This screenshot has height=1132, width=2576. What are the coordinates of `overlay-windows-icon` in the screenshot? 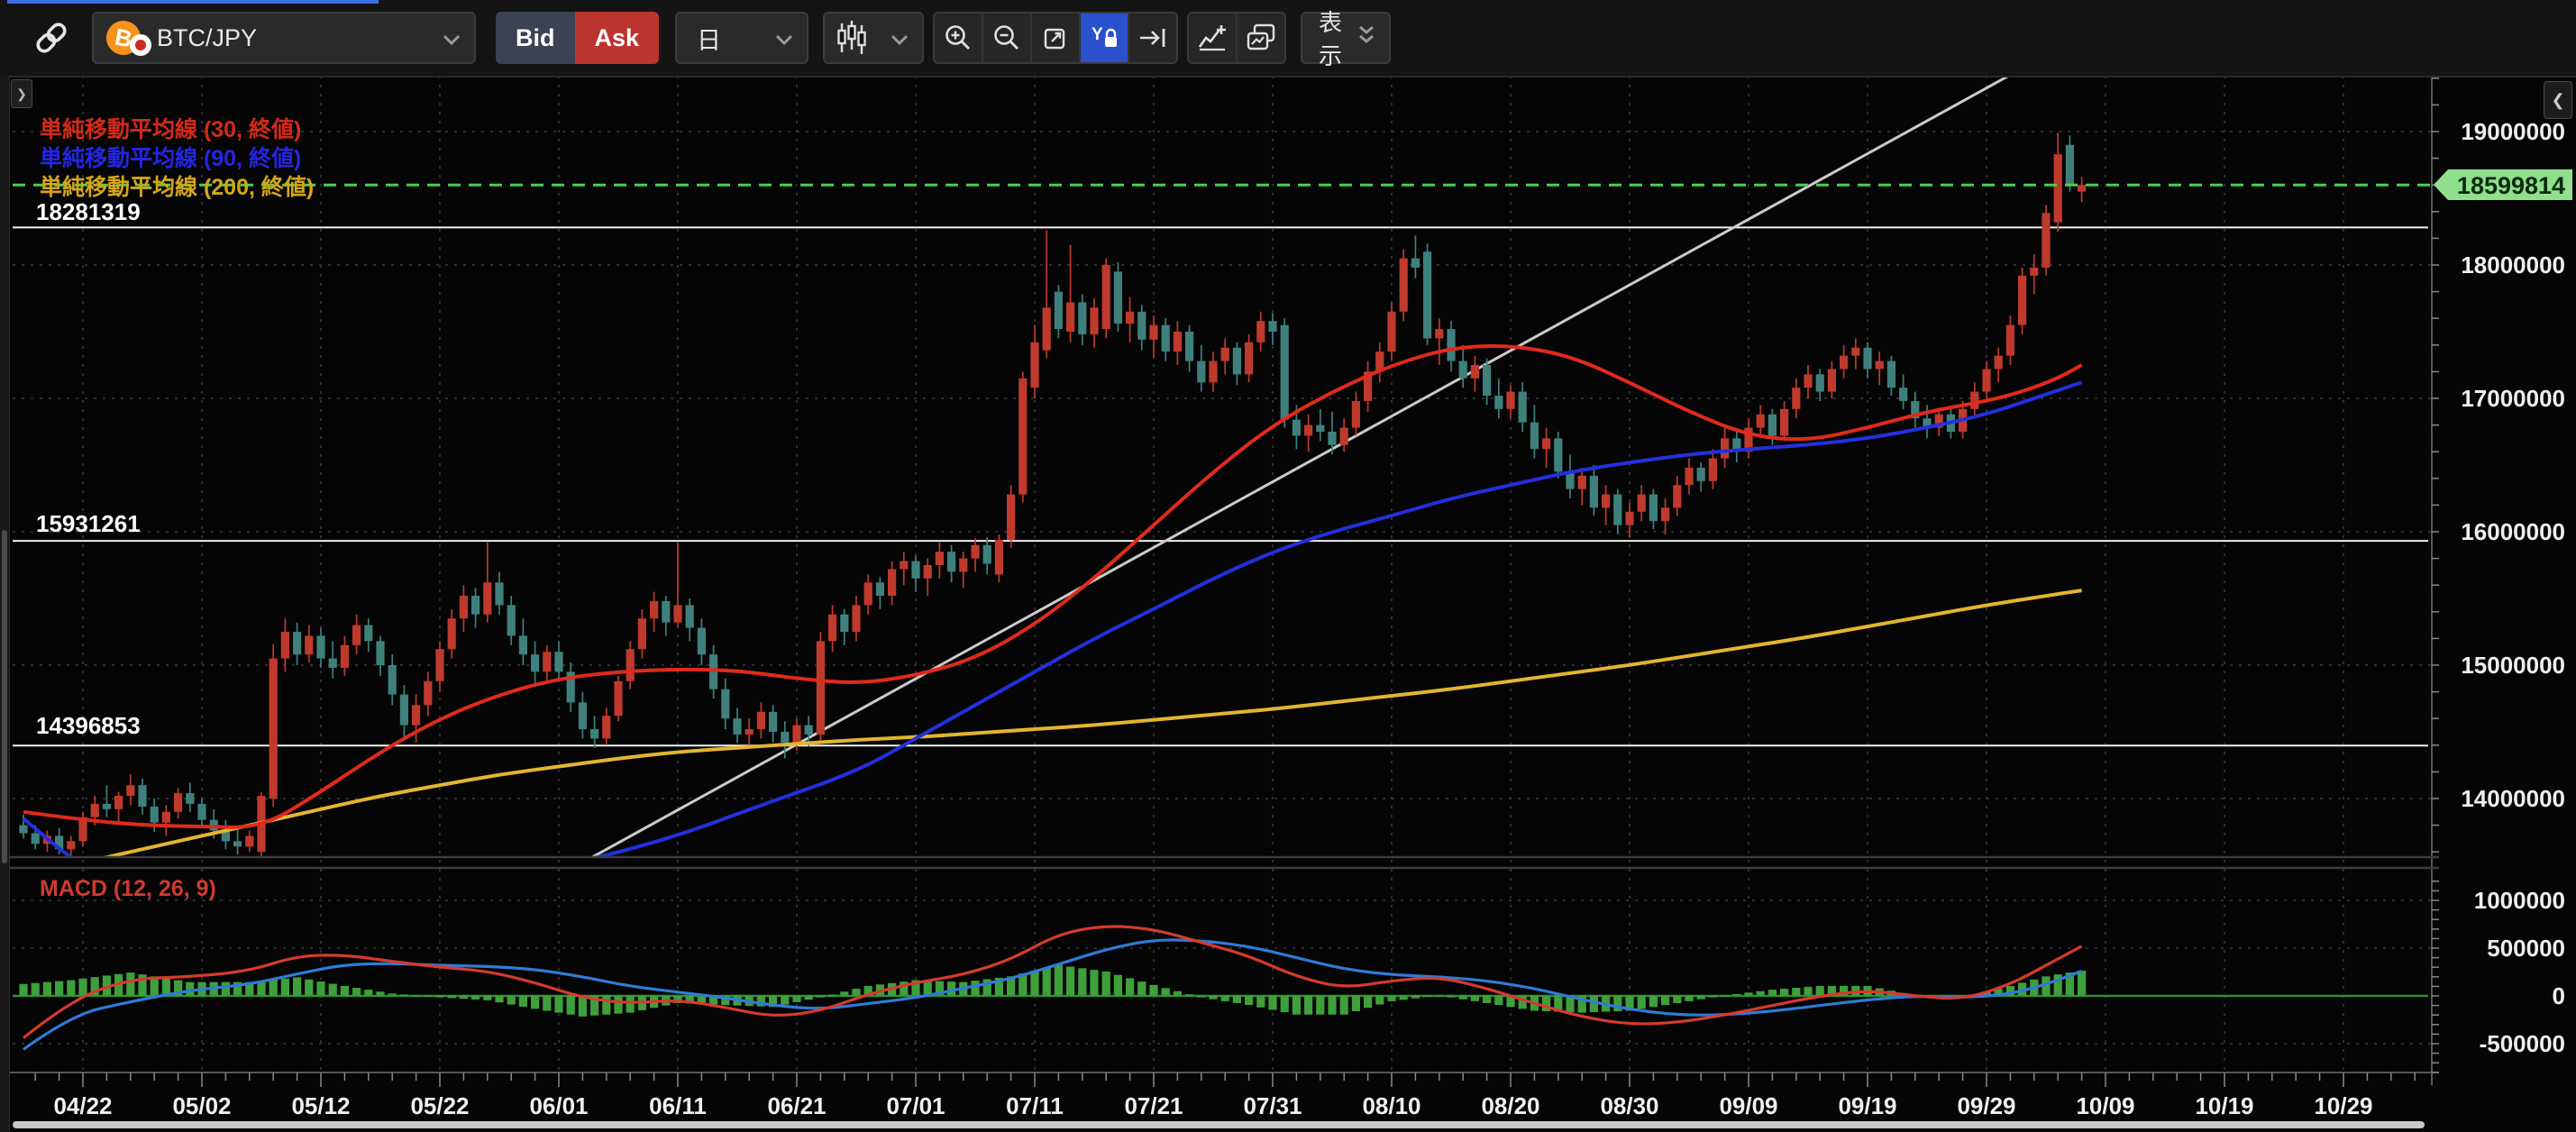 It's located at (1261, 36).